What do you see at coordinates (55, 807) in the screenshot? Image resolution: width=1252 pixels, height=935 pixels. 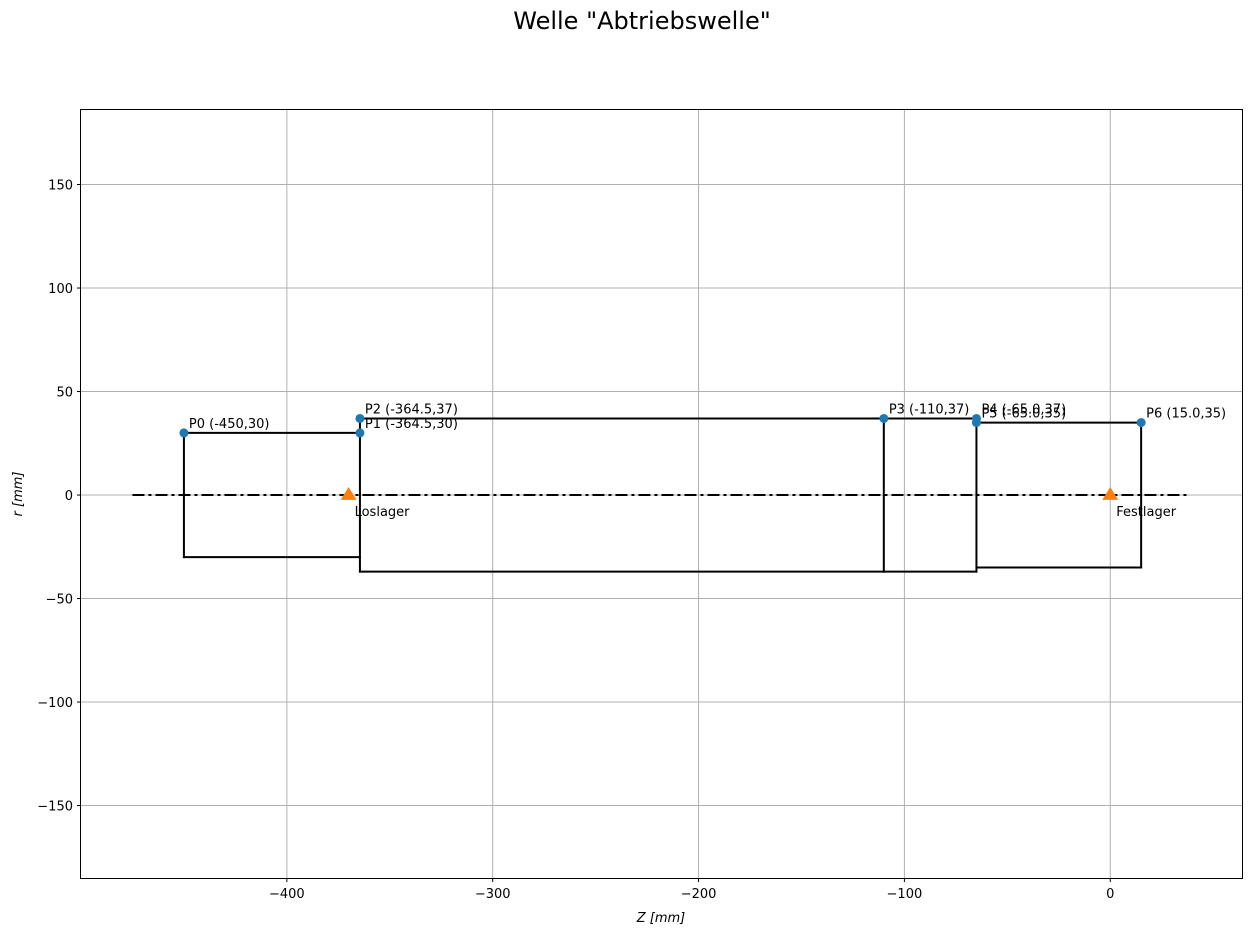 I see `y-tick-label: −150` at bounding box center [55, 807].